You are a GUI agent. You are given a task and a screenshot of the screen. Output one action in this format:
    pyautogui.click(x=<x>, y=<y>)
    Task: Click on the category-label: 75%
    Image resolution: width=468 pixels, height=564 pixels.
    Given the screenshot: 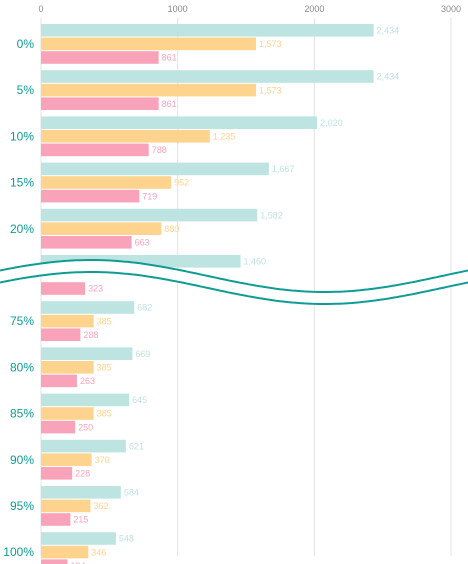 What is the action you would take?
    pyautogui.click(x=22, y=321)
    